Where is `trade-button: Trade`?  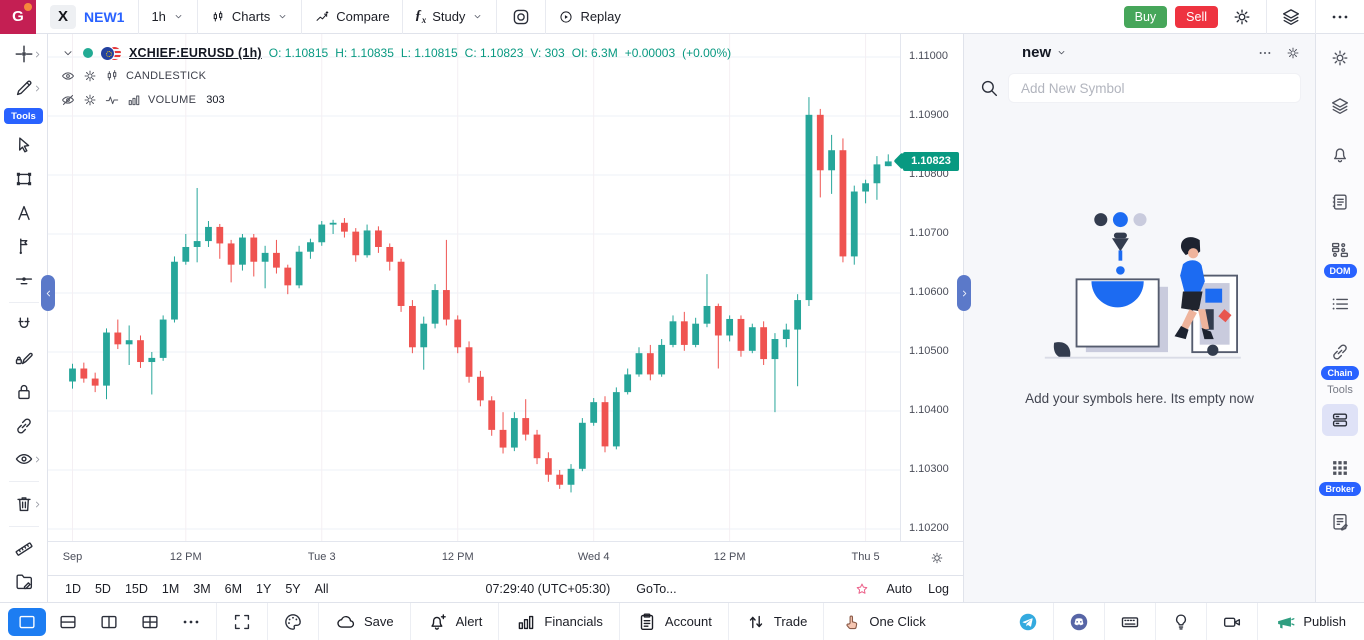
trade-button: Trade is located at coordinates (776, 621).